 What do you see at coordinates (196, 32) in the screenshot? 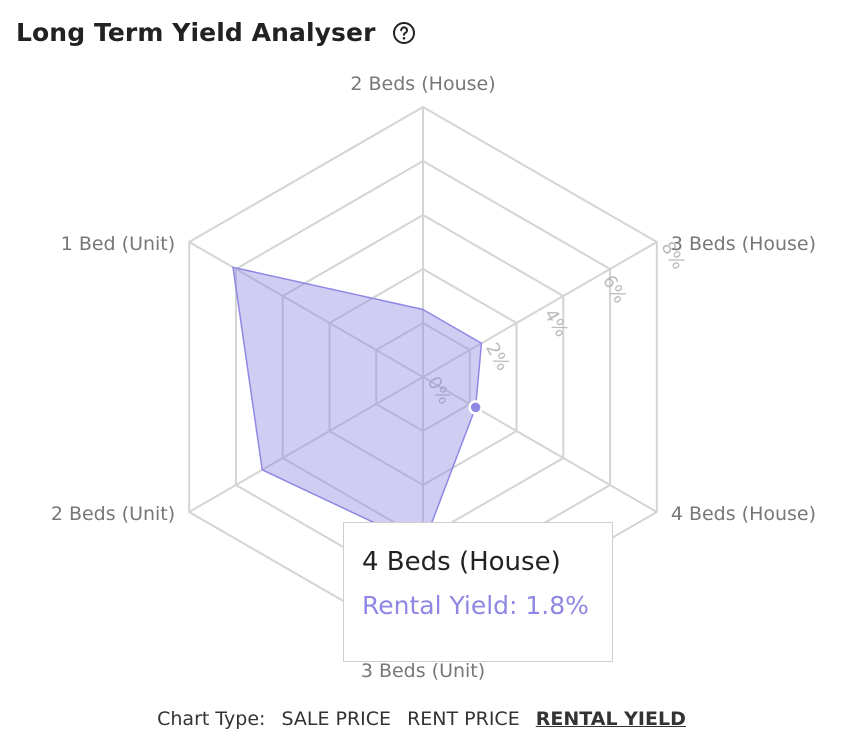
I see `page-title: Long Term Yield Analyser` at bounding box center [196, 32].